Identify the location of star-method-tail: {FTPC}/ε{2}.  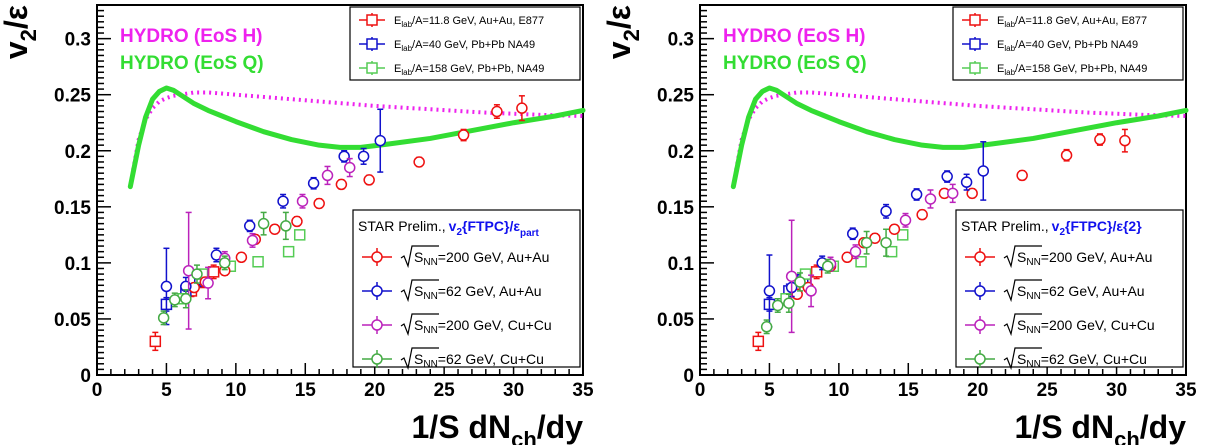
(1103, 226).